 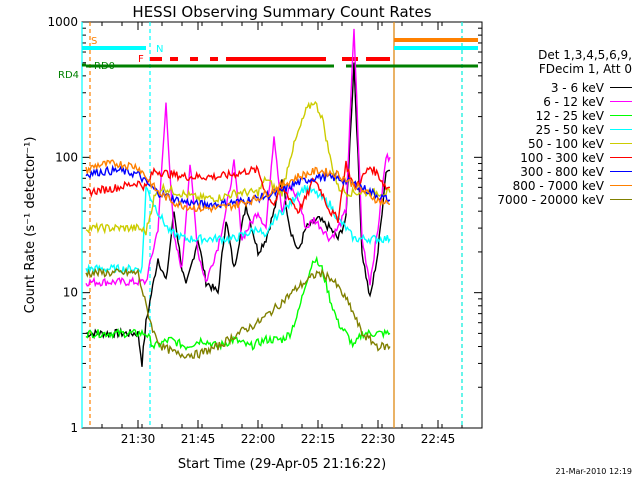 I want to click on legend-item: 3 - 6 keV, so click(x=591, y=87).